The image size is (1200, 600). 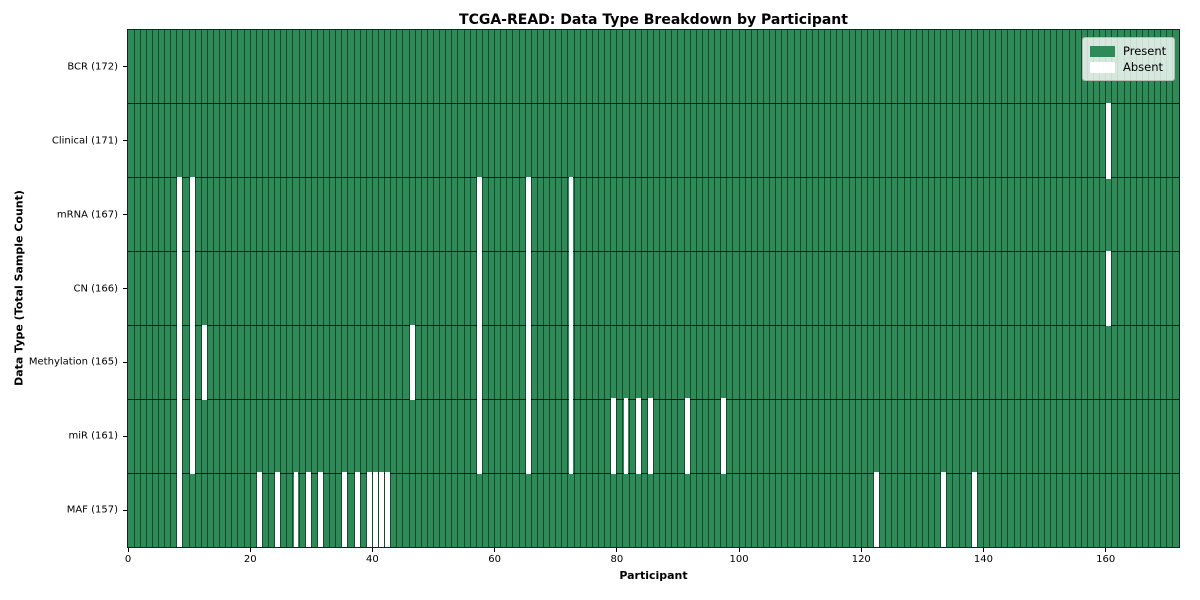 What do you see at coordinates (653, 575) in the screenshot?
I see `x-axis-label: Participant` at bounding box center [653, 575].